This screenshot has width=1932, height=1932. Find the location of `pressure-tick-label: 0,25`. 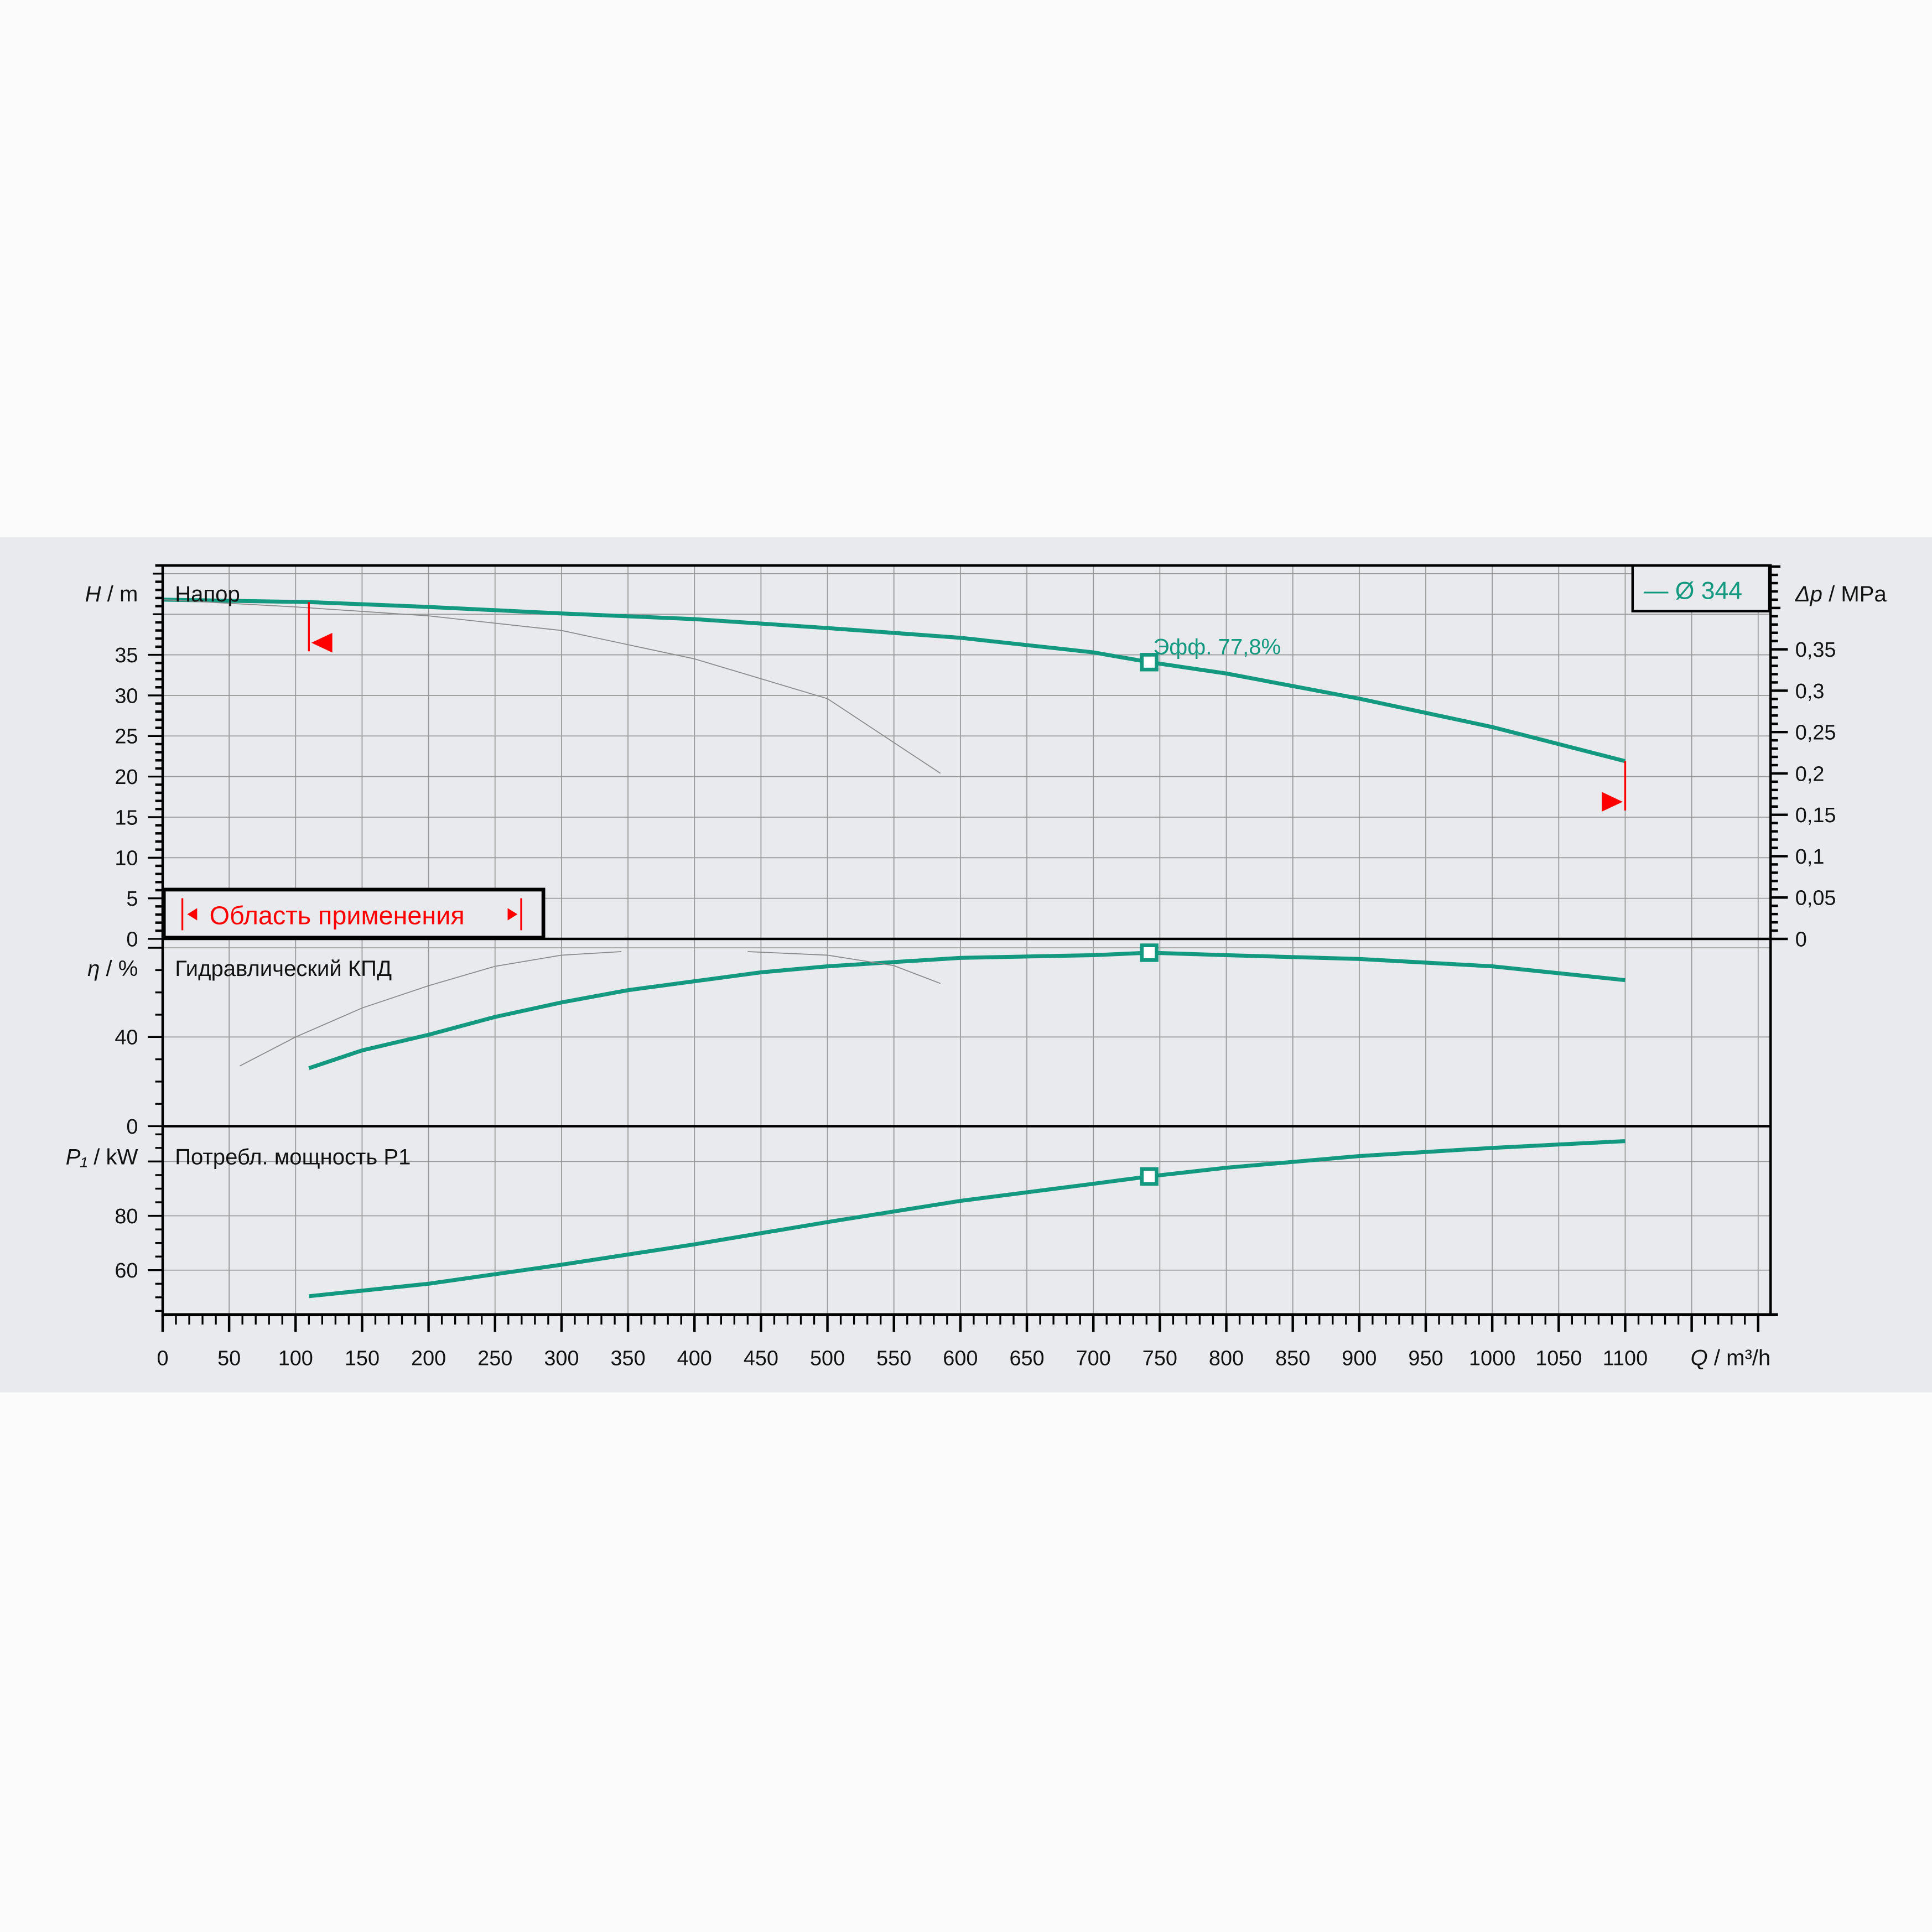

pressure-tick-label: 0,25 is located at coordinates (1815, 733).